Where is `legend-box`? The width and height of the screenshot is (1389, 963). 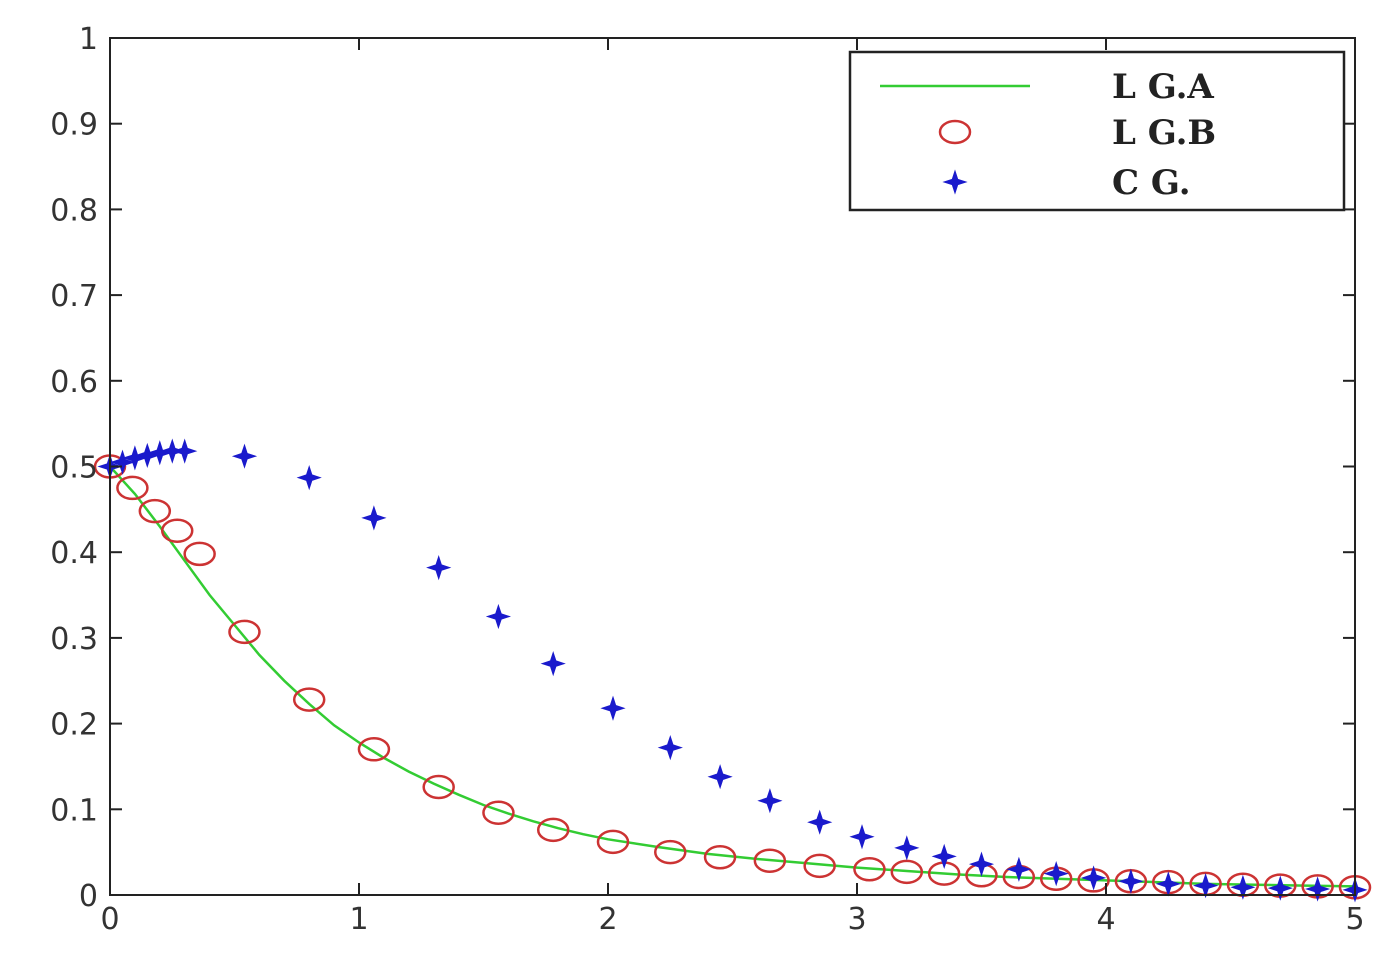
legend-box is located at coordinates (1097, 131).